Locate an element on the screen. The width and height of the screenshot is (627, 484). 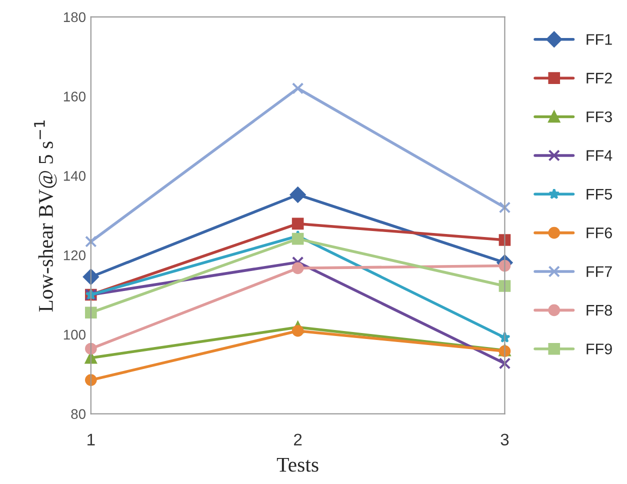
legend-label: FF7 is located at coordinates (599, 271).